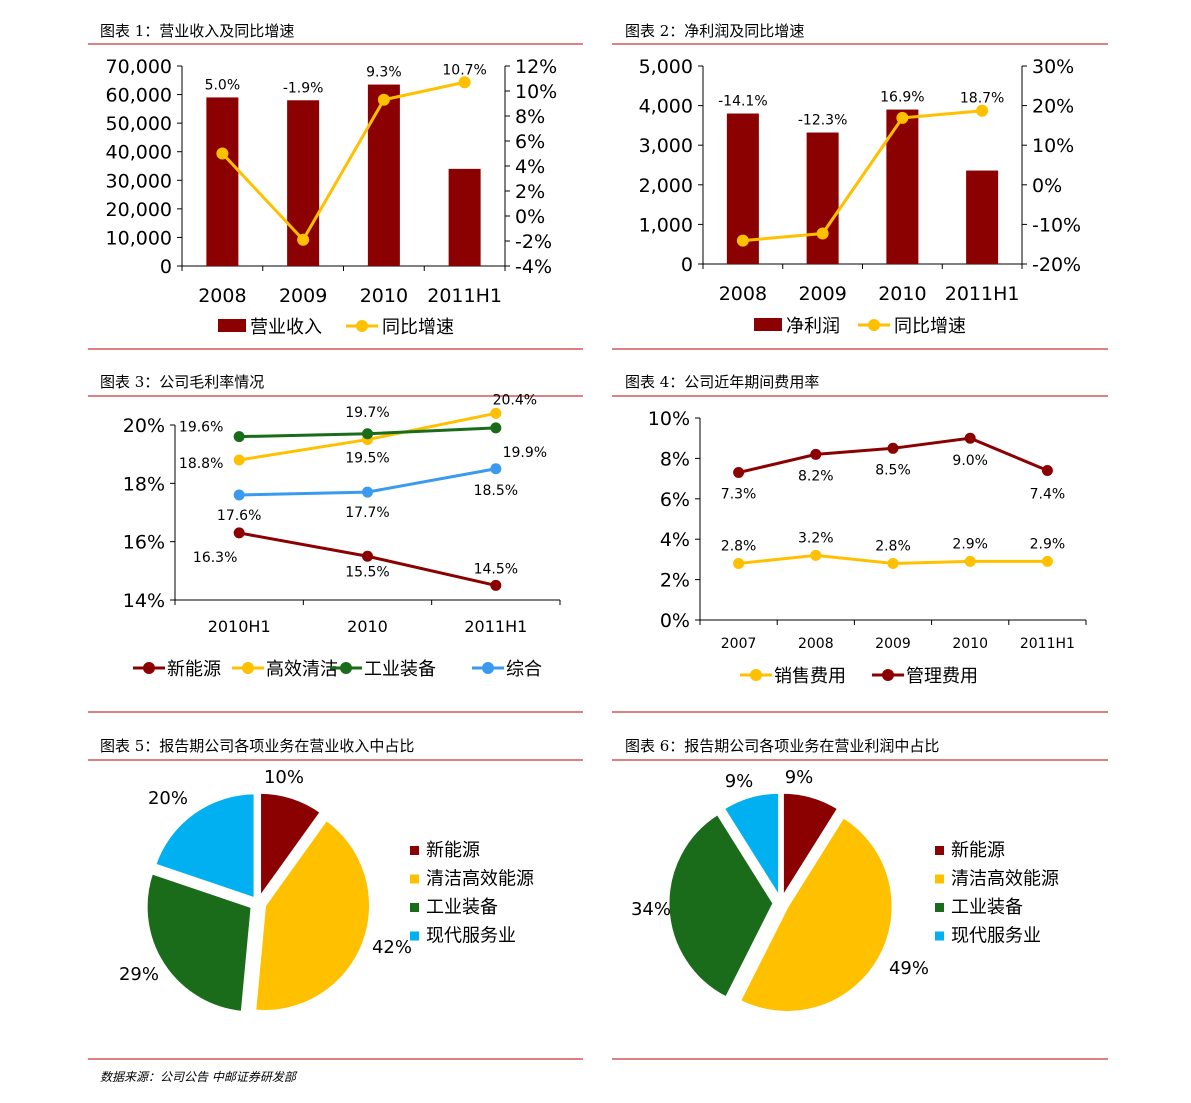 This screenshot has width=1191, height=1103. Describe the element at coordinates (139, 96) in the screenshot. I see `y-left-tick-label: 60,000` at that location.